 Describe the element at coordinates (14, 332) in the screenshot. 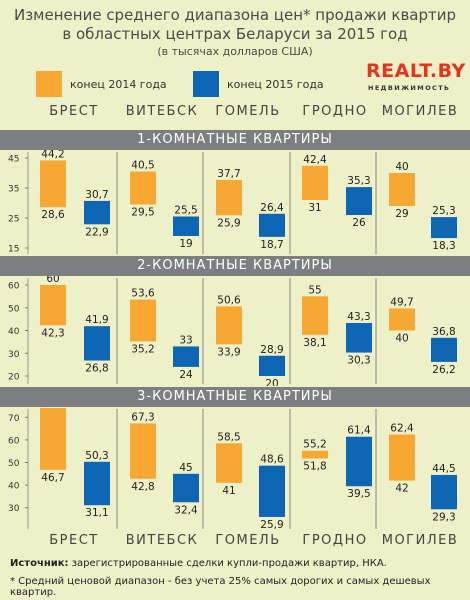

I see `y-tick-label: 40` at that location.